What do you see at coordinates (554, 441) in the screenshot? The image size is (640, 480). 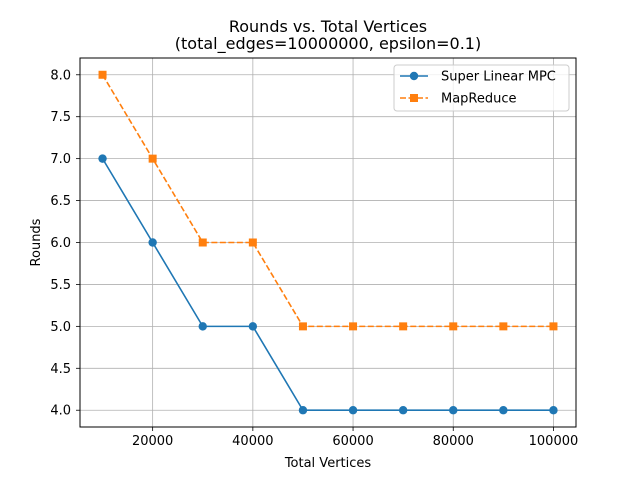 I see `x-tick-label: 100000` at bounding box center [554, 441].